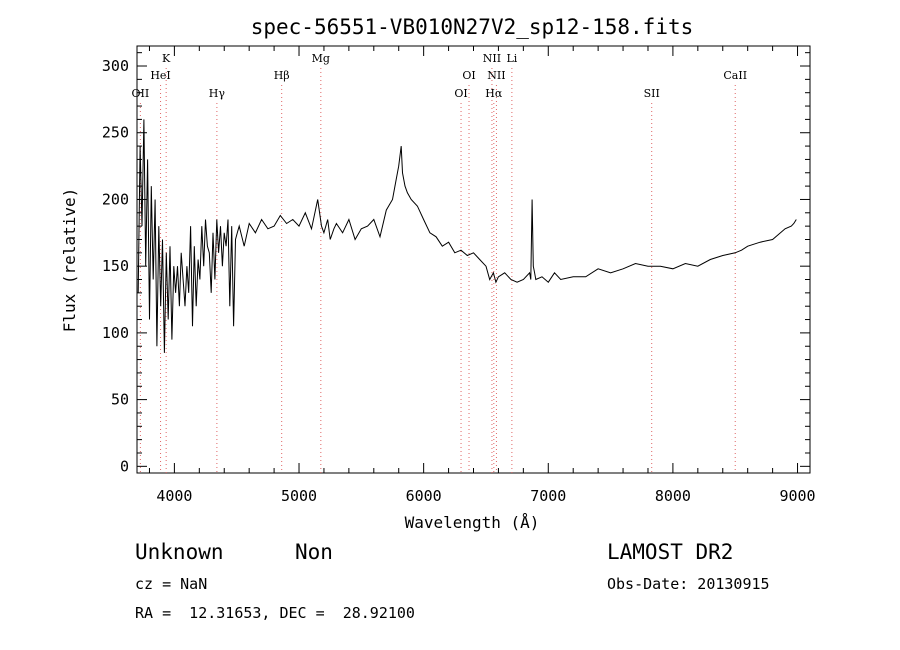  Describe the element at coordinates (115, 199) in the screenshot. I see `y-tick-label: 200` at that location.